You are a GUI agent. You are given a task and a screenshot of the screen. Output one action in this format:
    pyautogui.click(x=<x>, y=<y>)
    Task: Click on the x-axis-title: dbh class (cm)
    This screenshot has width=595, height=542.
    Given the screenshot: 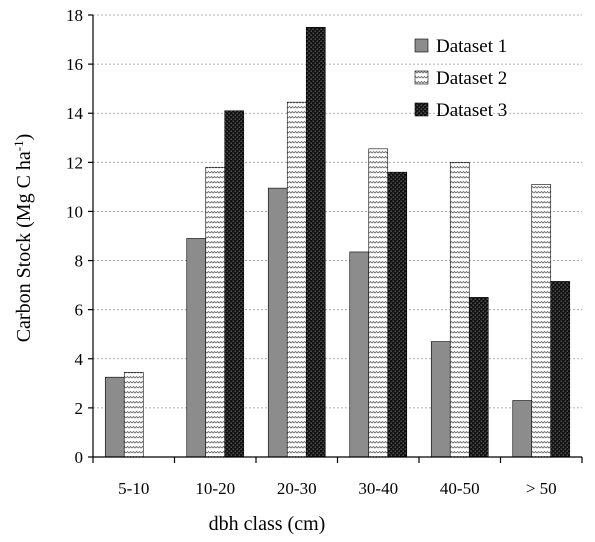 What is the action you would take?
    pyautogui.click(x=267, y=524)
    